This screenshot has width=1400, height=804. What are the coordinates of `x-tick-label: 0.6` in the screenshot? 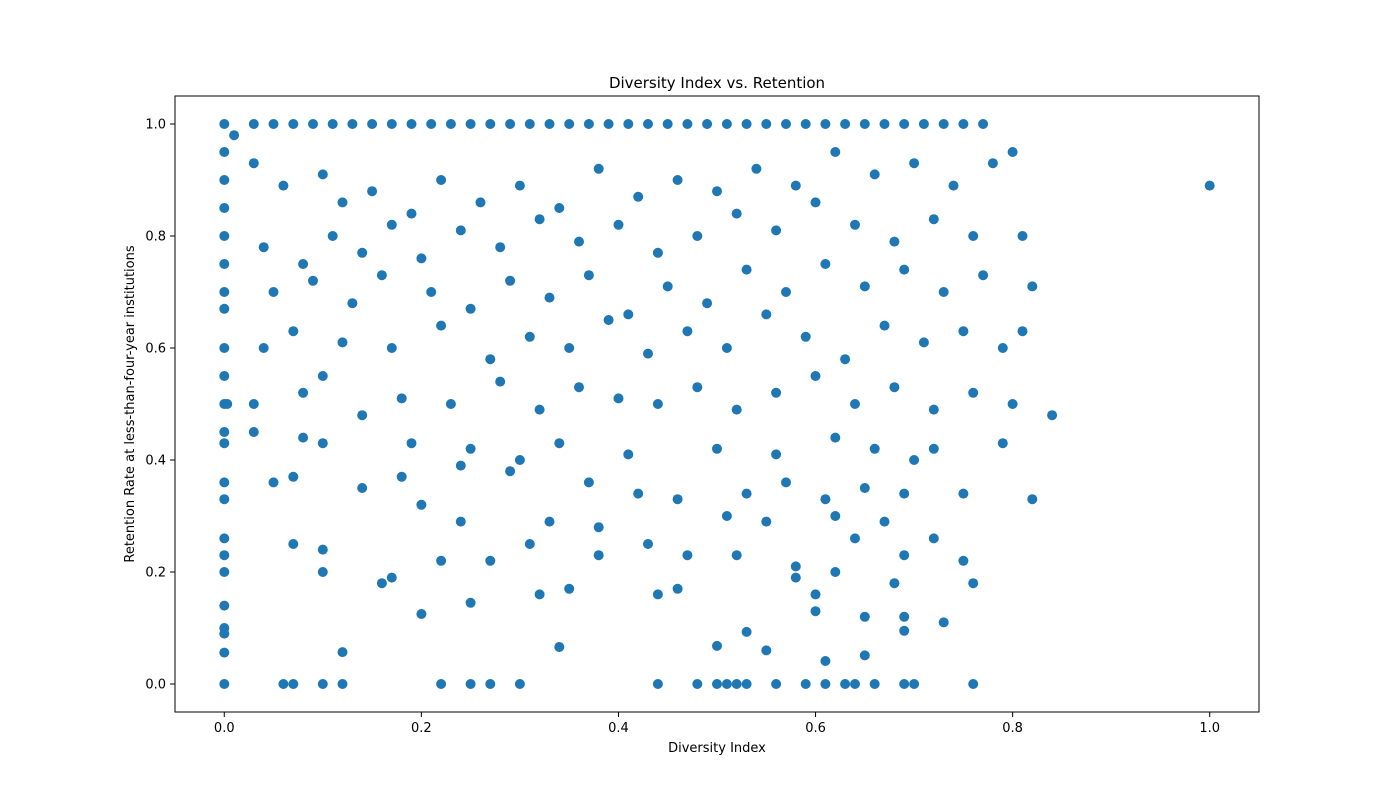 It's located at (815, 728).